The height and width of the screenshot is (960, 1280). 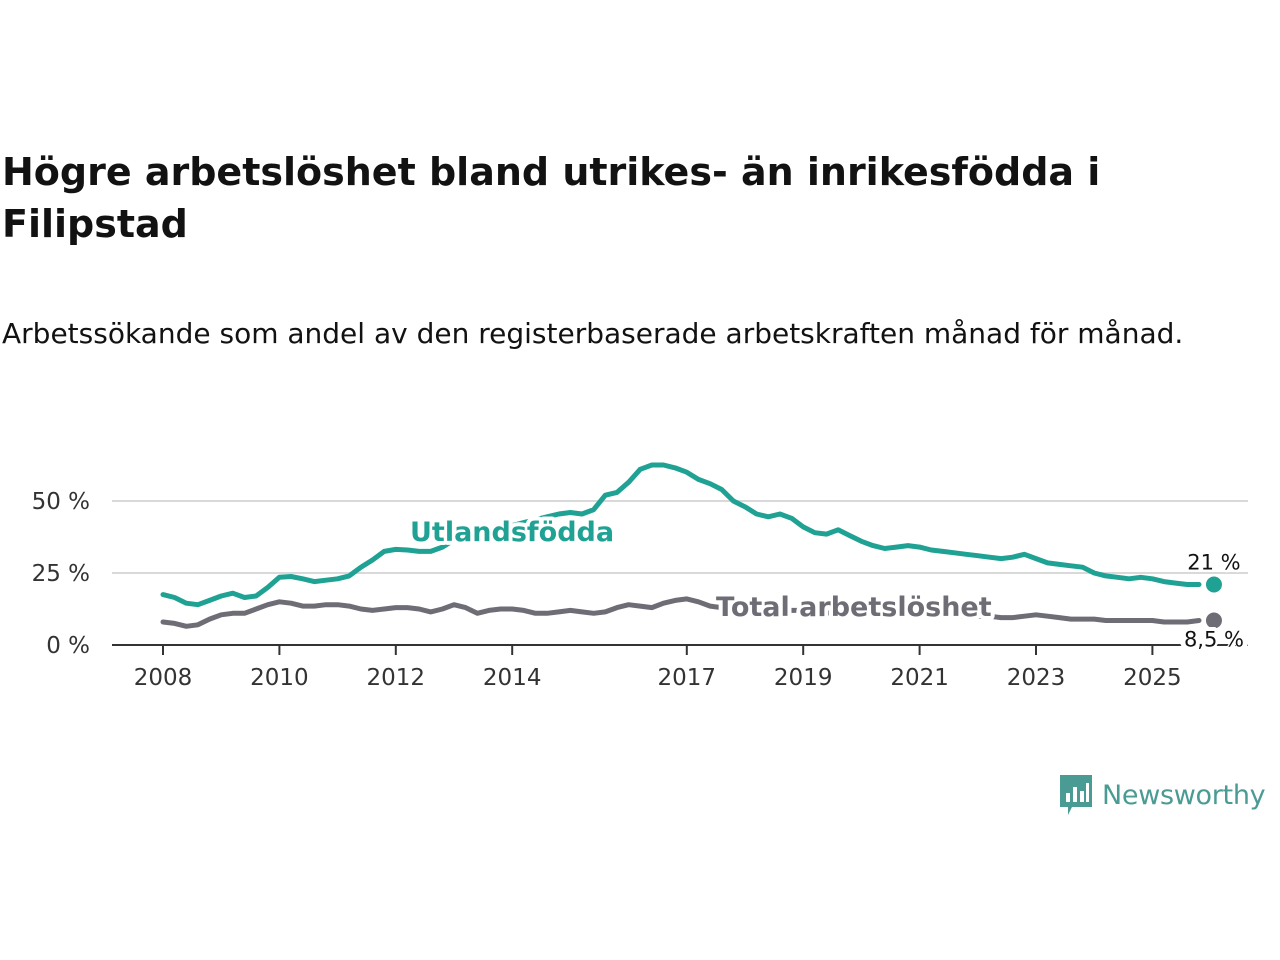 I want to click on newsworthy-logo: Newsworthy, so click(x=1162, y=795).